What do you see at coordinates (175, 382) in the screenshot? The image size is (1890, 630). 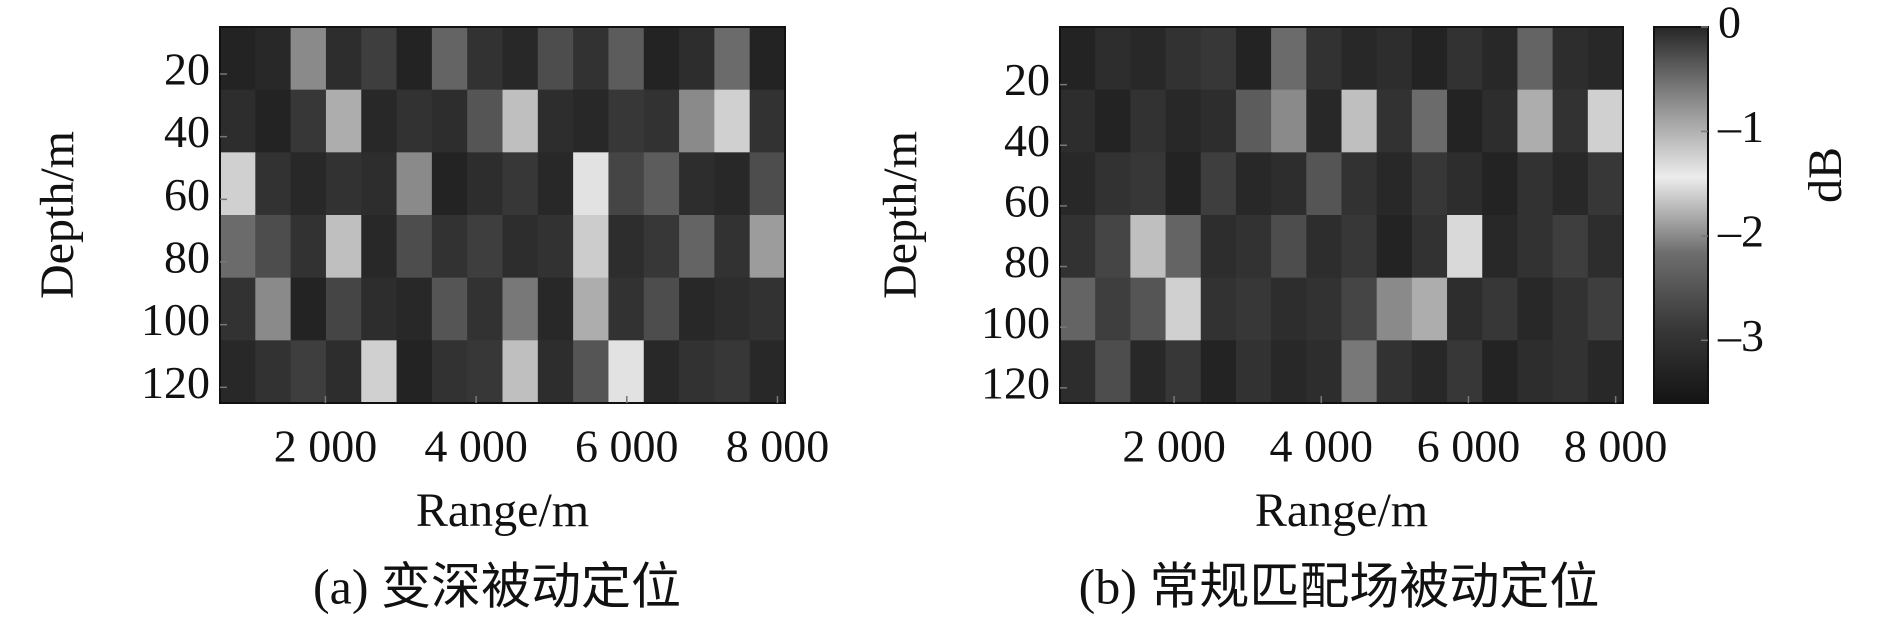 I see `y-tick-label: 120` at bounding box center [175, 382].